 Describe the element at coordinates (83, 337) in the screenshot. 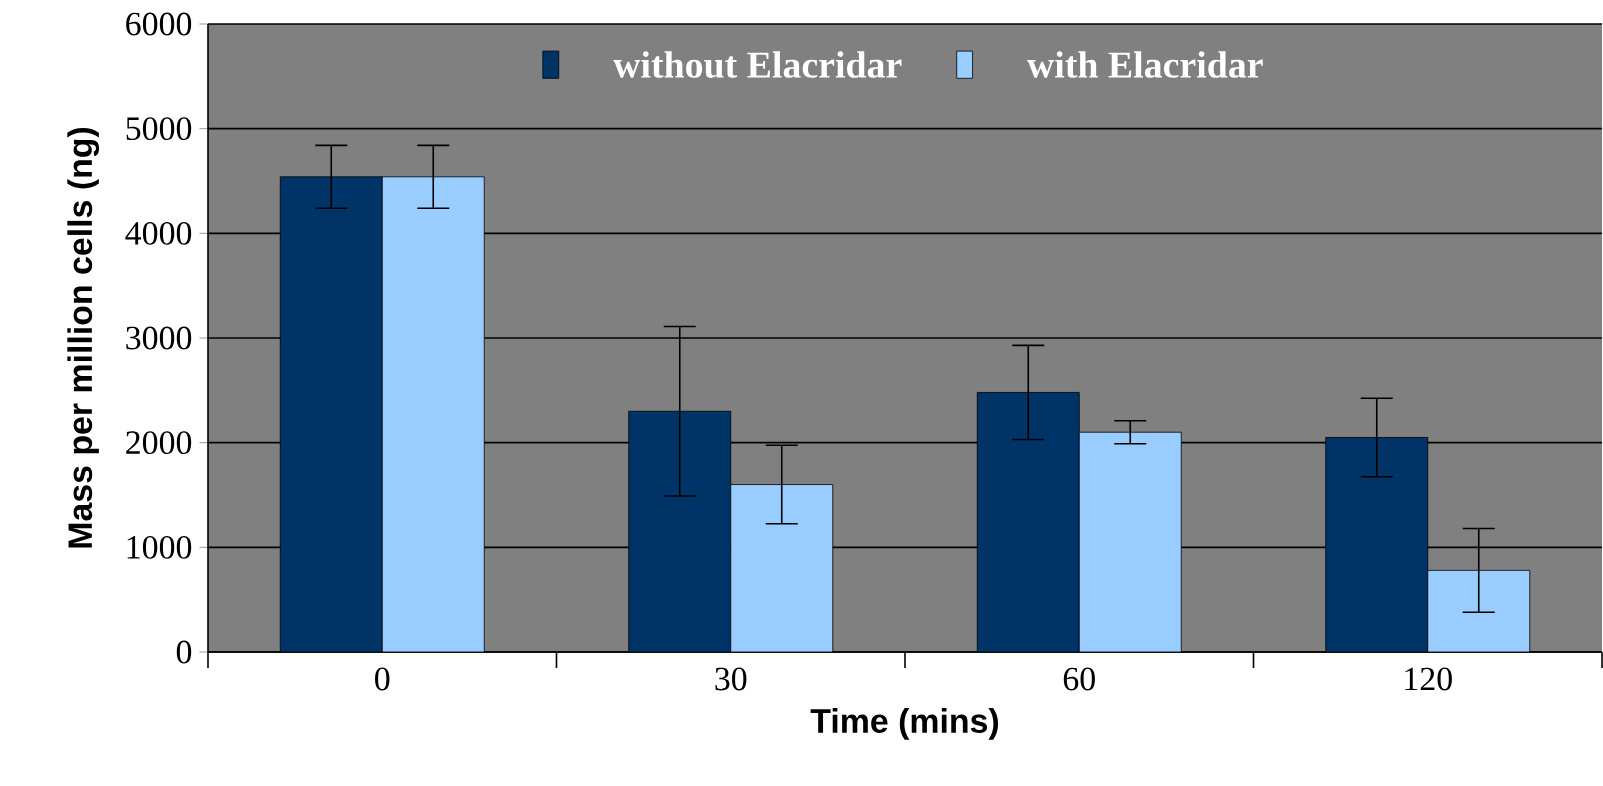

I see `y-axis-title: Mass per million cells (ng)` at that location.